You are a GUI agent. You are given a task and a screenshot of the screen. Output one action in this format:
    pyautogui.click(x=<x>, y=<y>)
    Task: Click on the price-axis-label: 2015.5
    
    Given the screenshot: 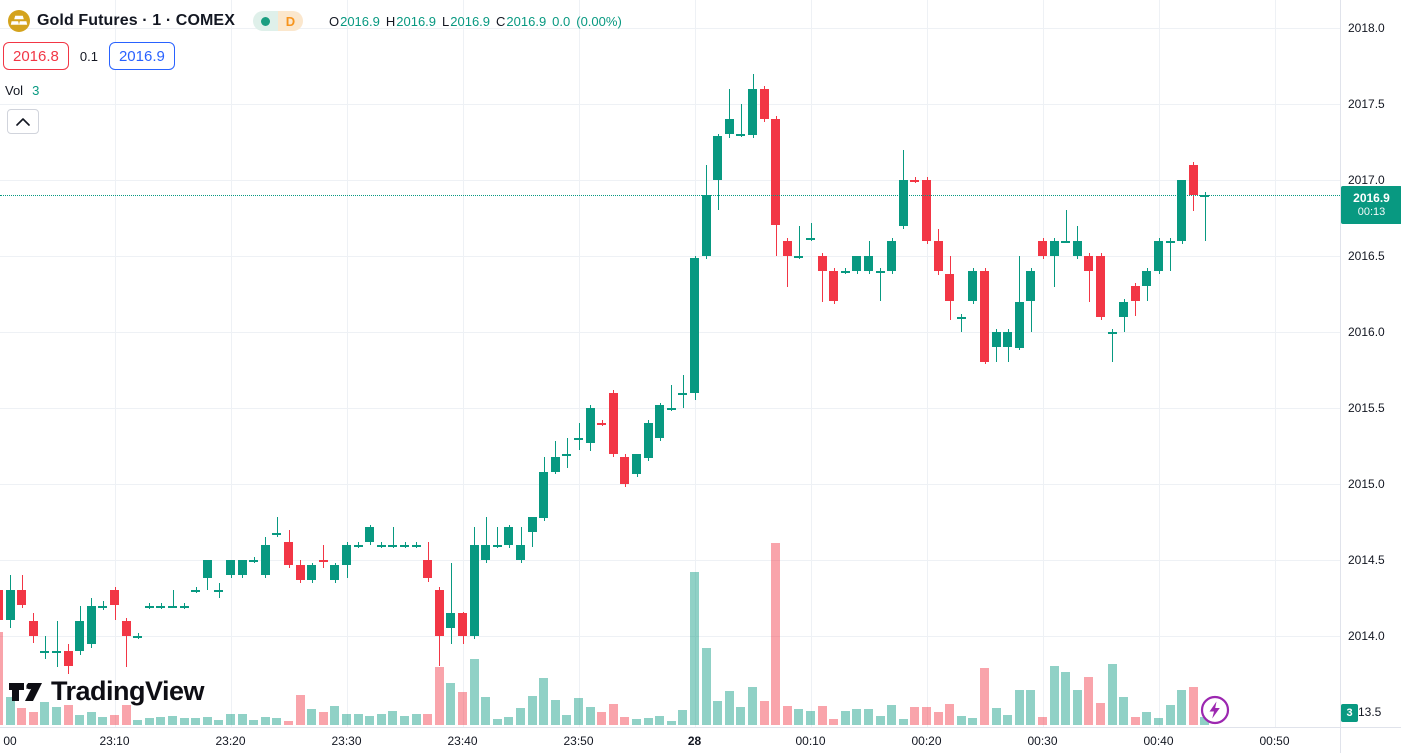 What is the action you would take?
    pyautogui.click(x=1366, y=408)
    